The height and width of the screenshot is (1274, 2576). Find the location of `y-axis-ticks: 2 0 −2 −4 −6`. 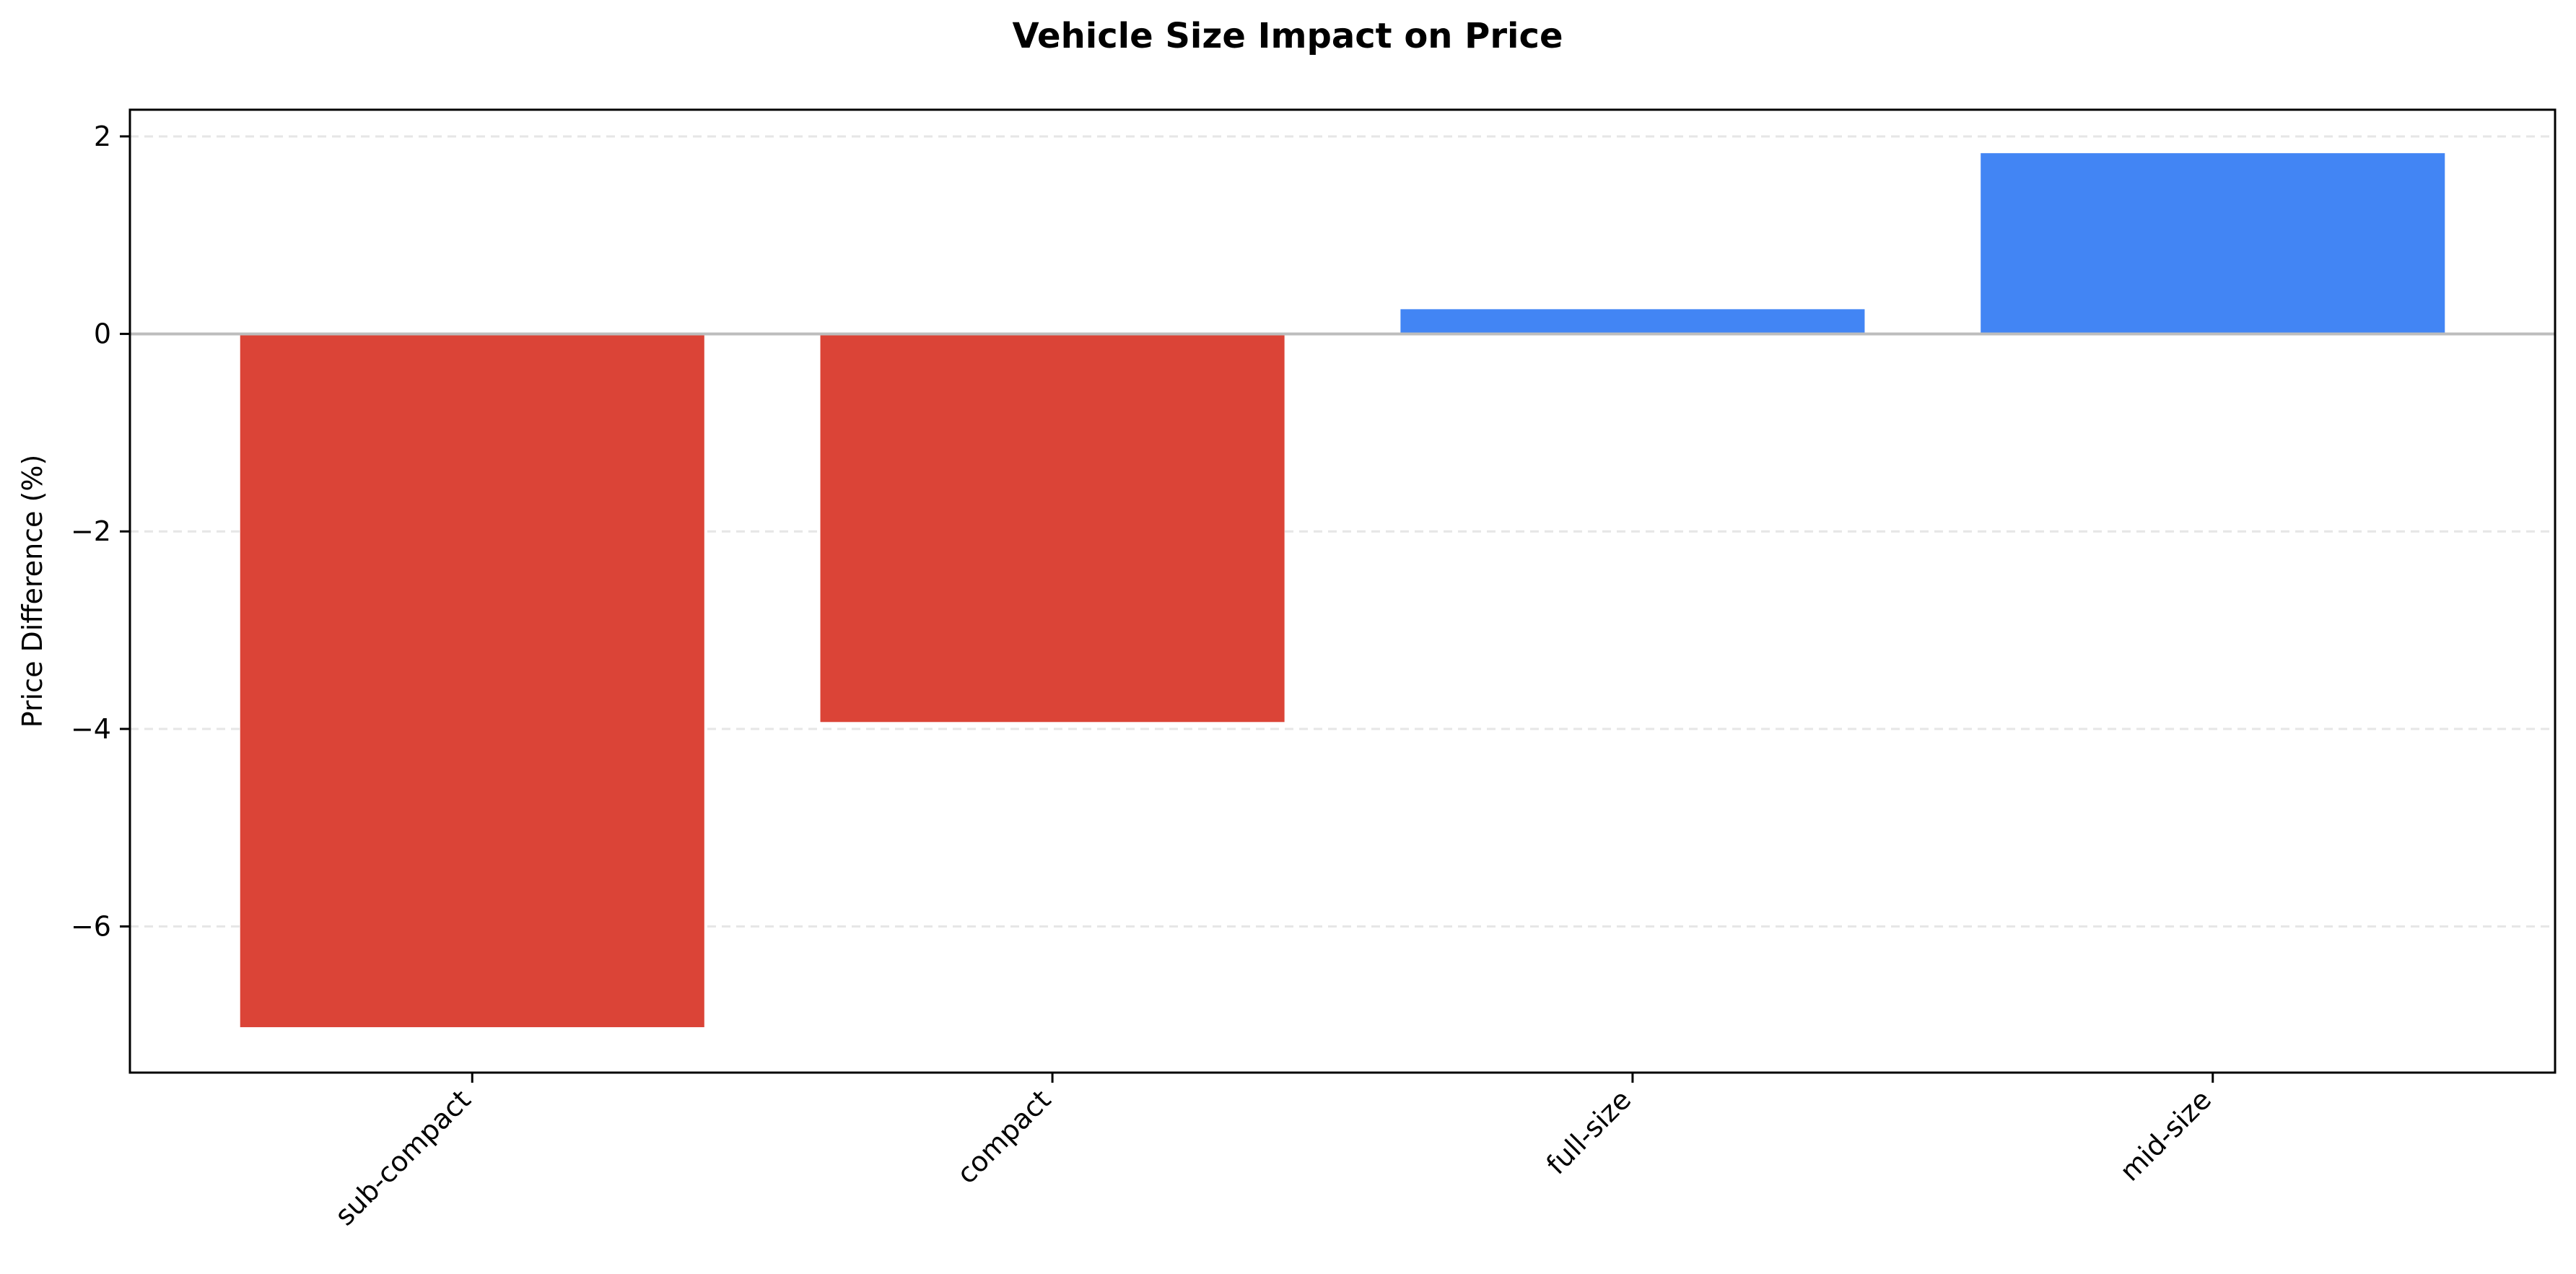

y-axis-ticks: 2 0 −2 −4 −6 is located at coordinates (100, 532).